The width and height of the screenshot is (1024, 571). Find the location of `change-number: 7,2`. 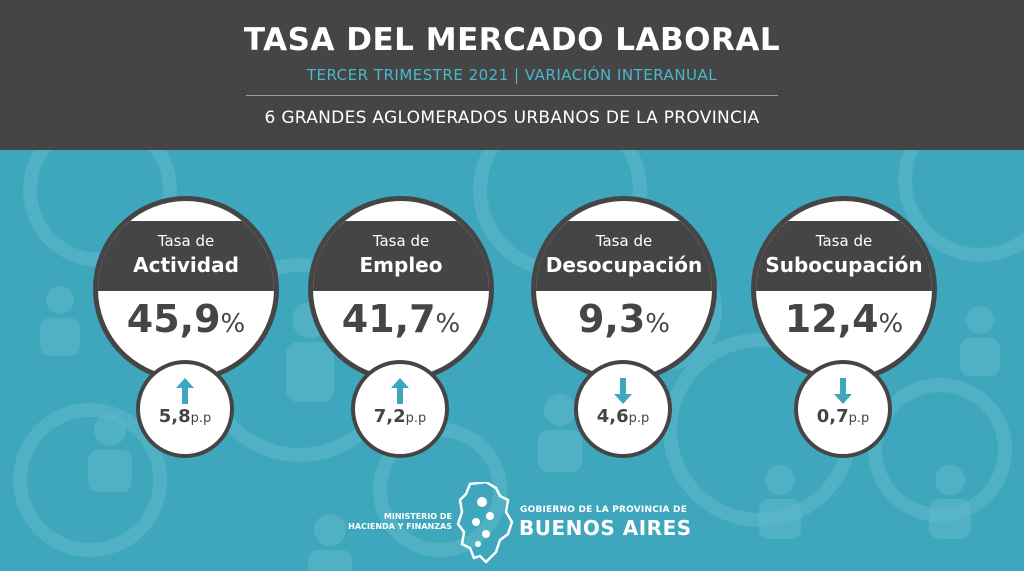

change-number: 7,2 is located at coordinates (389, 416).